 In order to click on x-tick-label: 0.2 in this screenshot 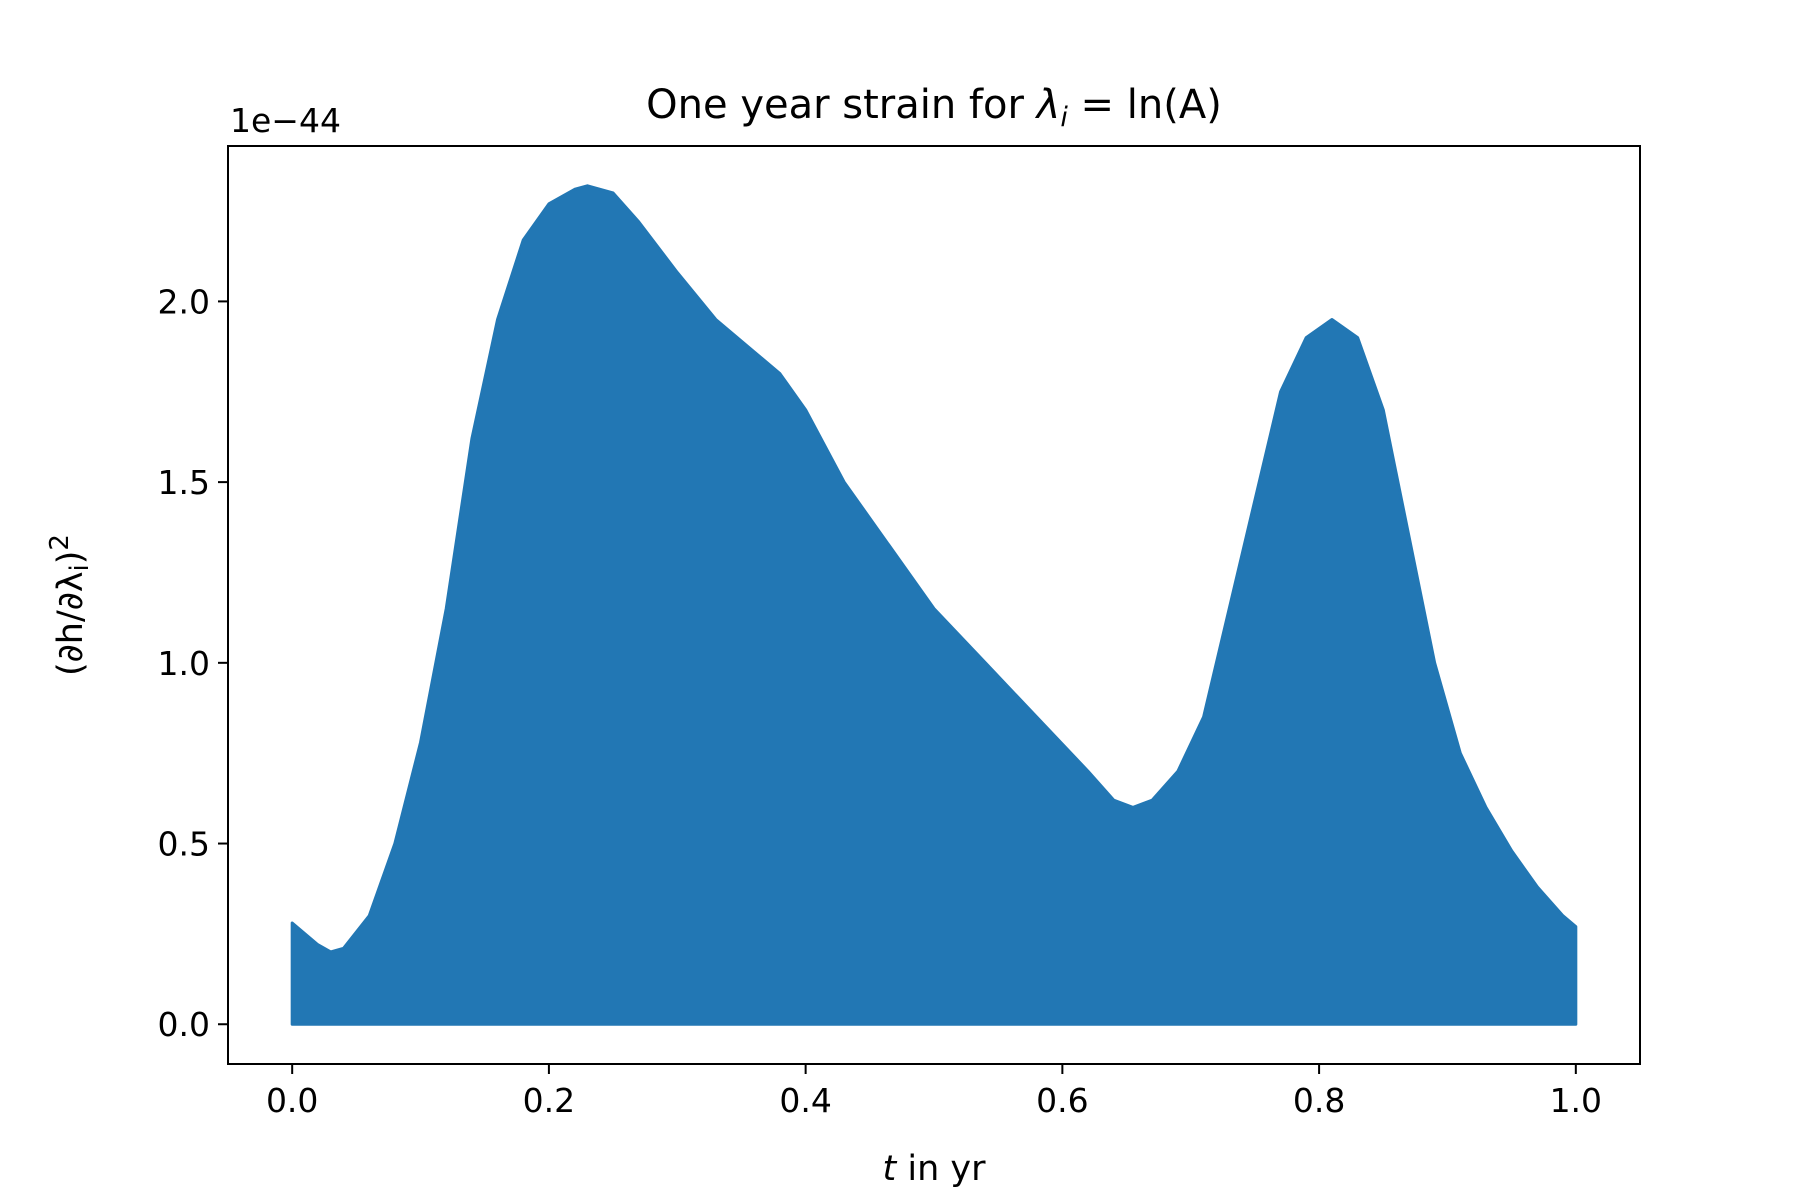, I will do `click(549, 1100)`.